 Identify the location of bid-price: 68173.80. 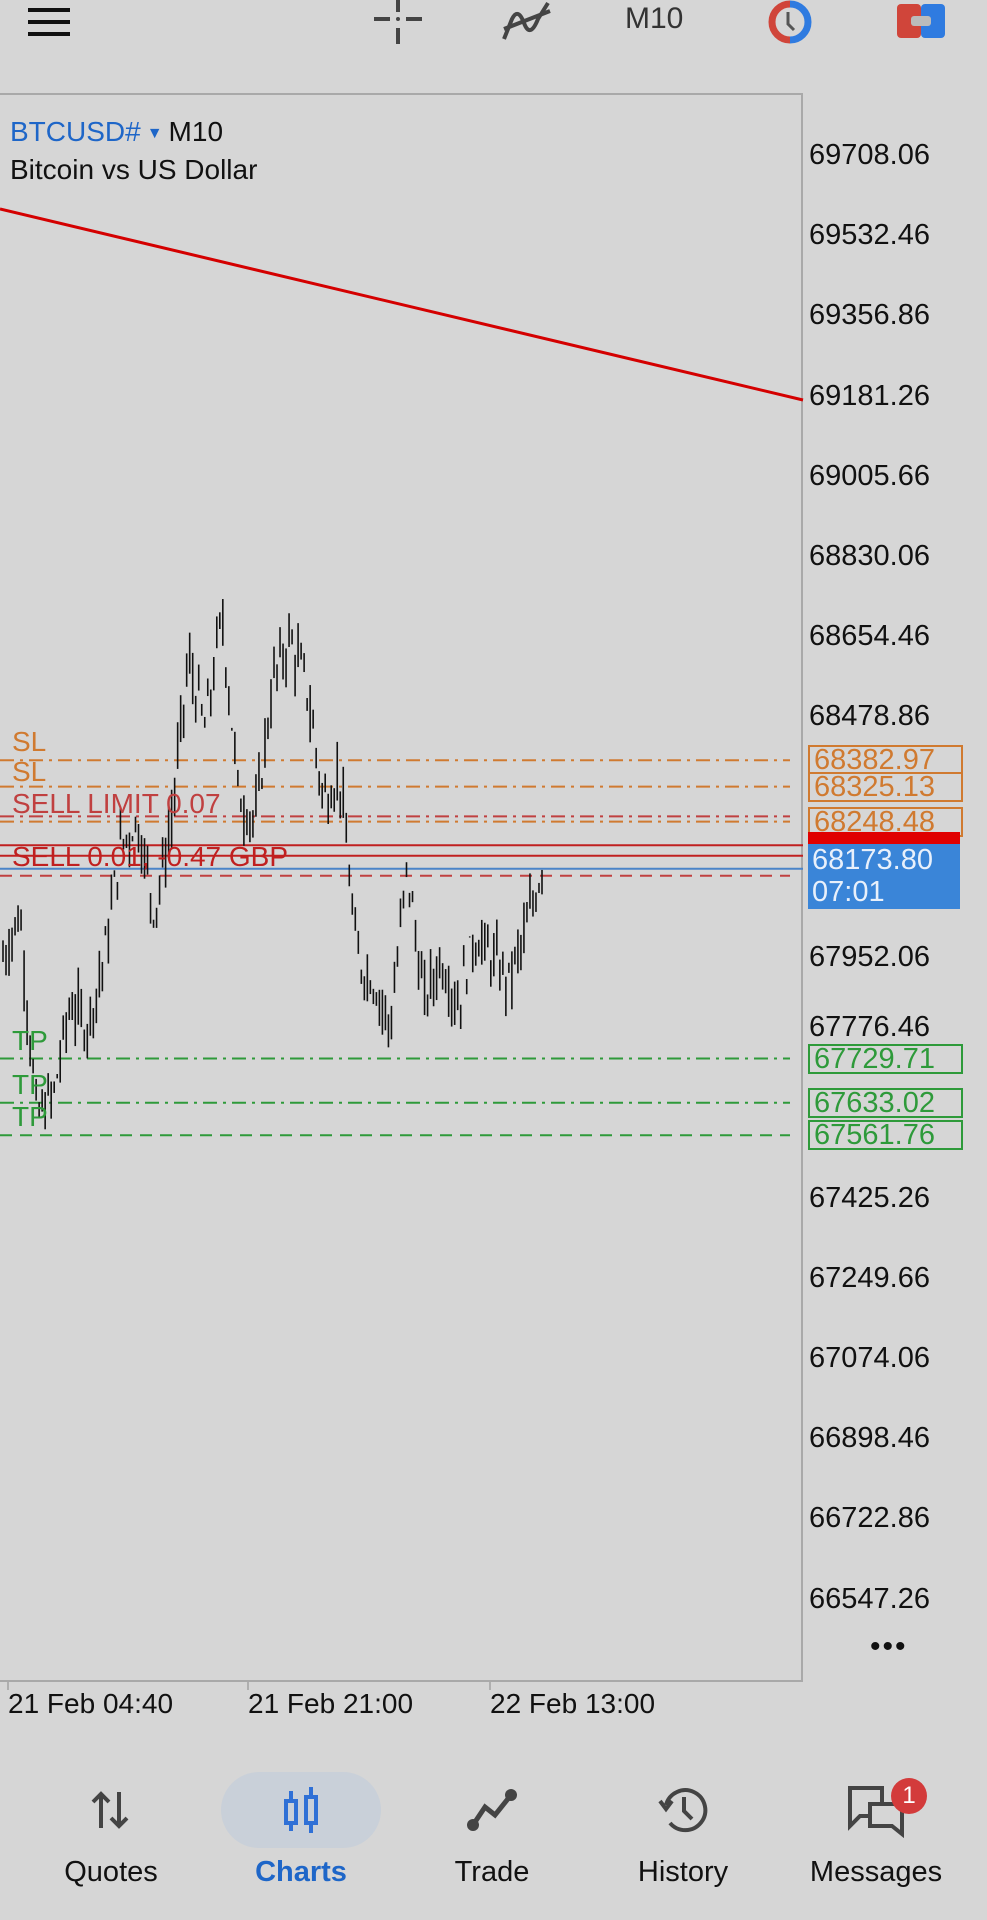
(872, 860).